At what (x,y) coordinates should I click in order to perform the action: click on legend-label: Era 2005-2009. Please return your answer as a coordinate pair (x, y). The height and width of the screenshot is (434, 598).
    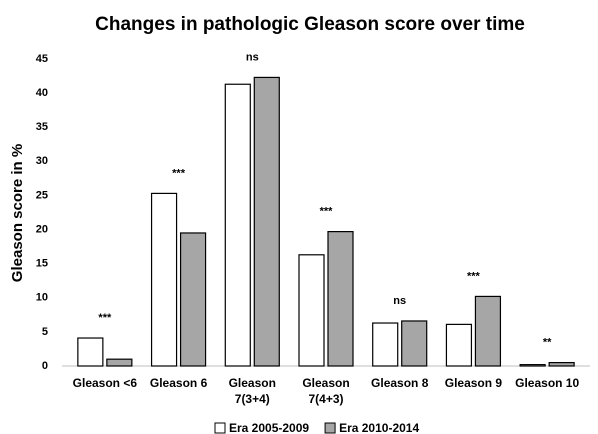
    Looking at the image, I should click on (269, 427).